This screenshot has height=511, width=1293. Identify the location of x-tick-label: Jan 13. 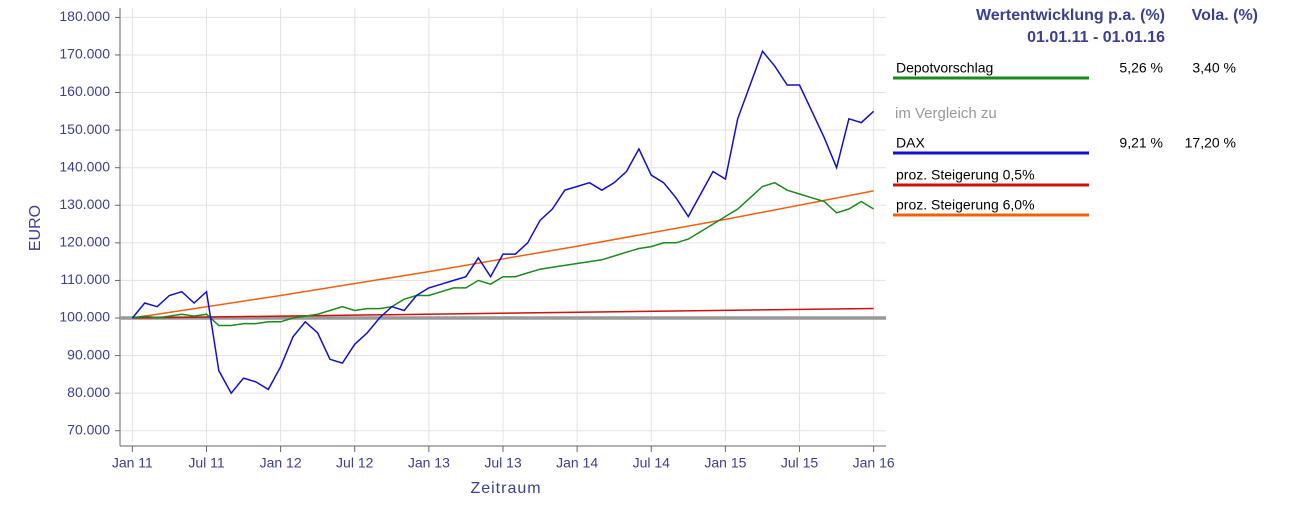
(429, 463).